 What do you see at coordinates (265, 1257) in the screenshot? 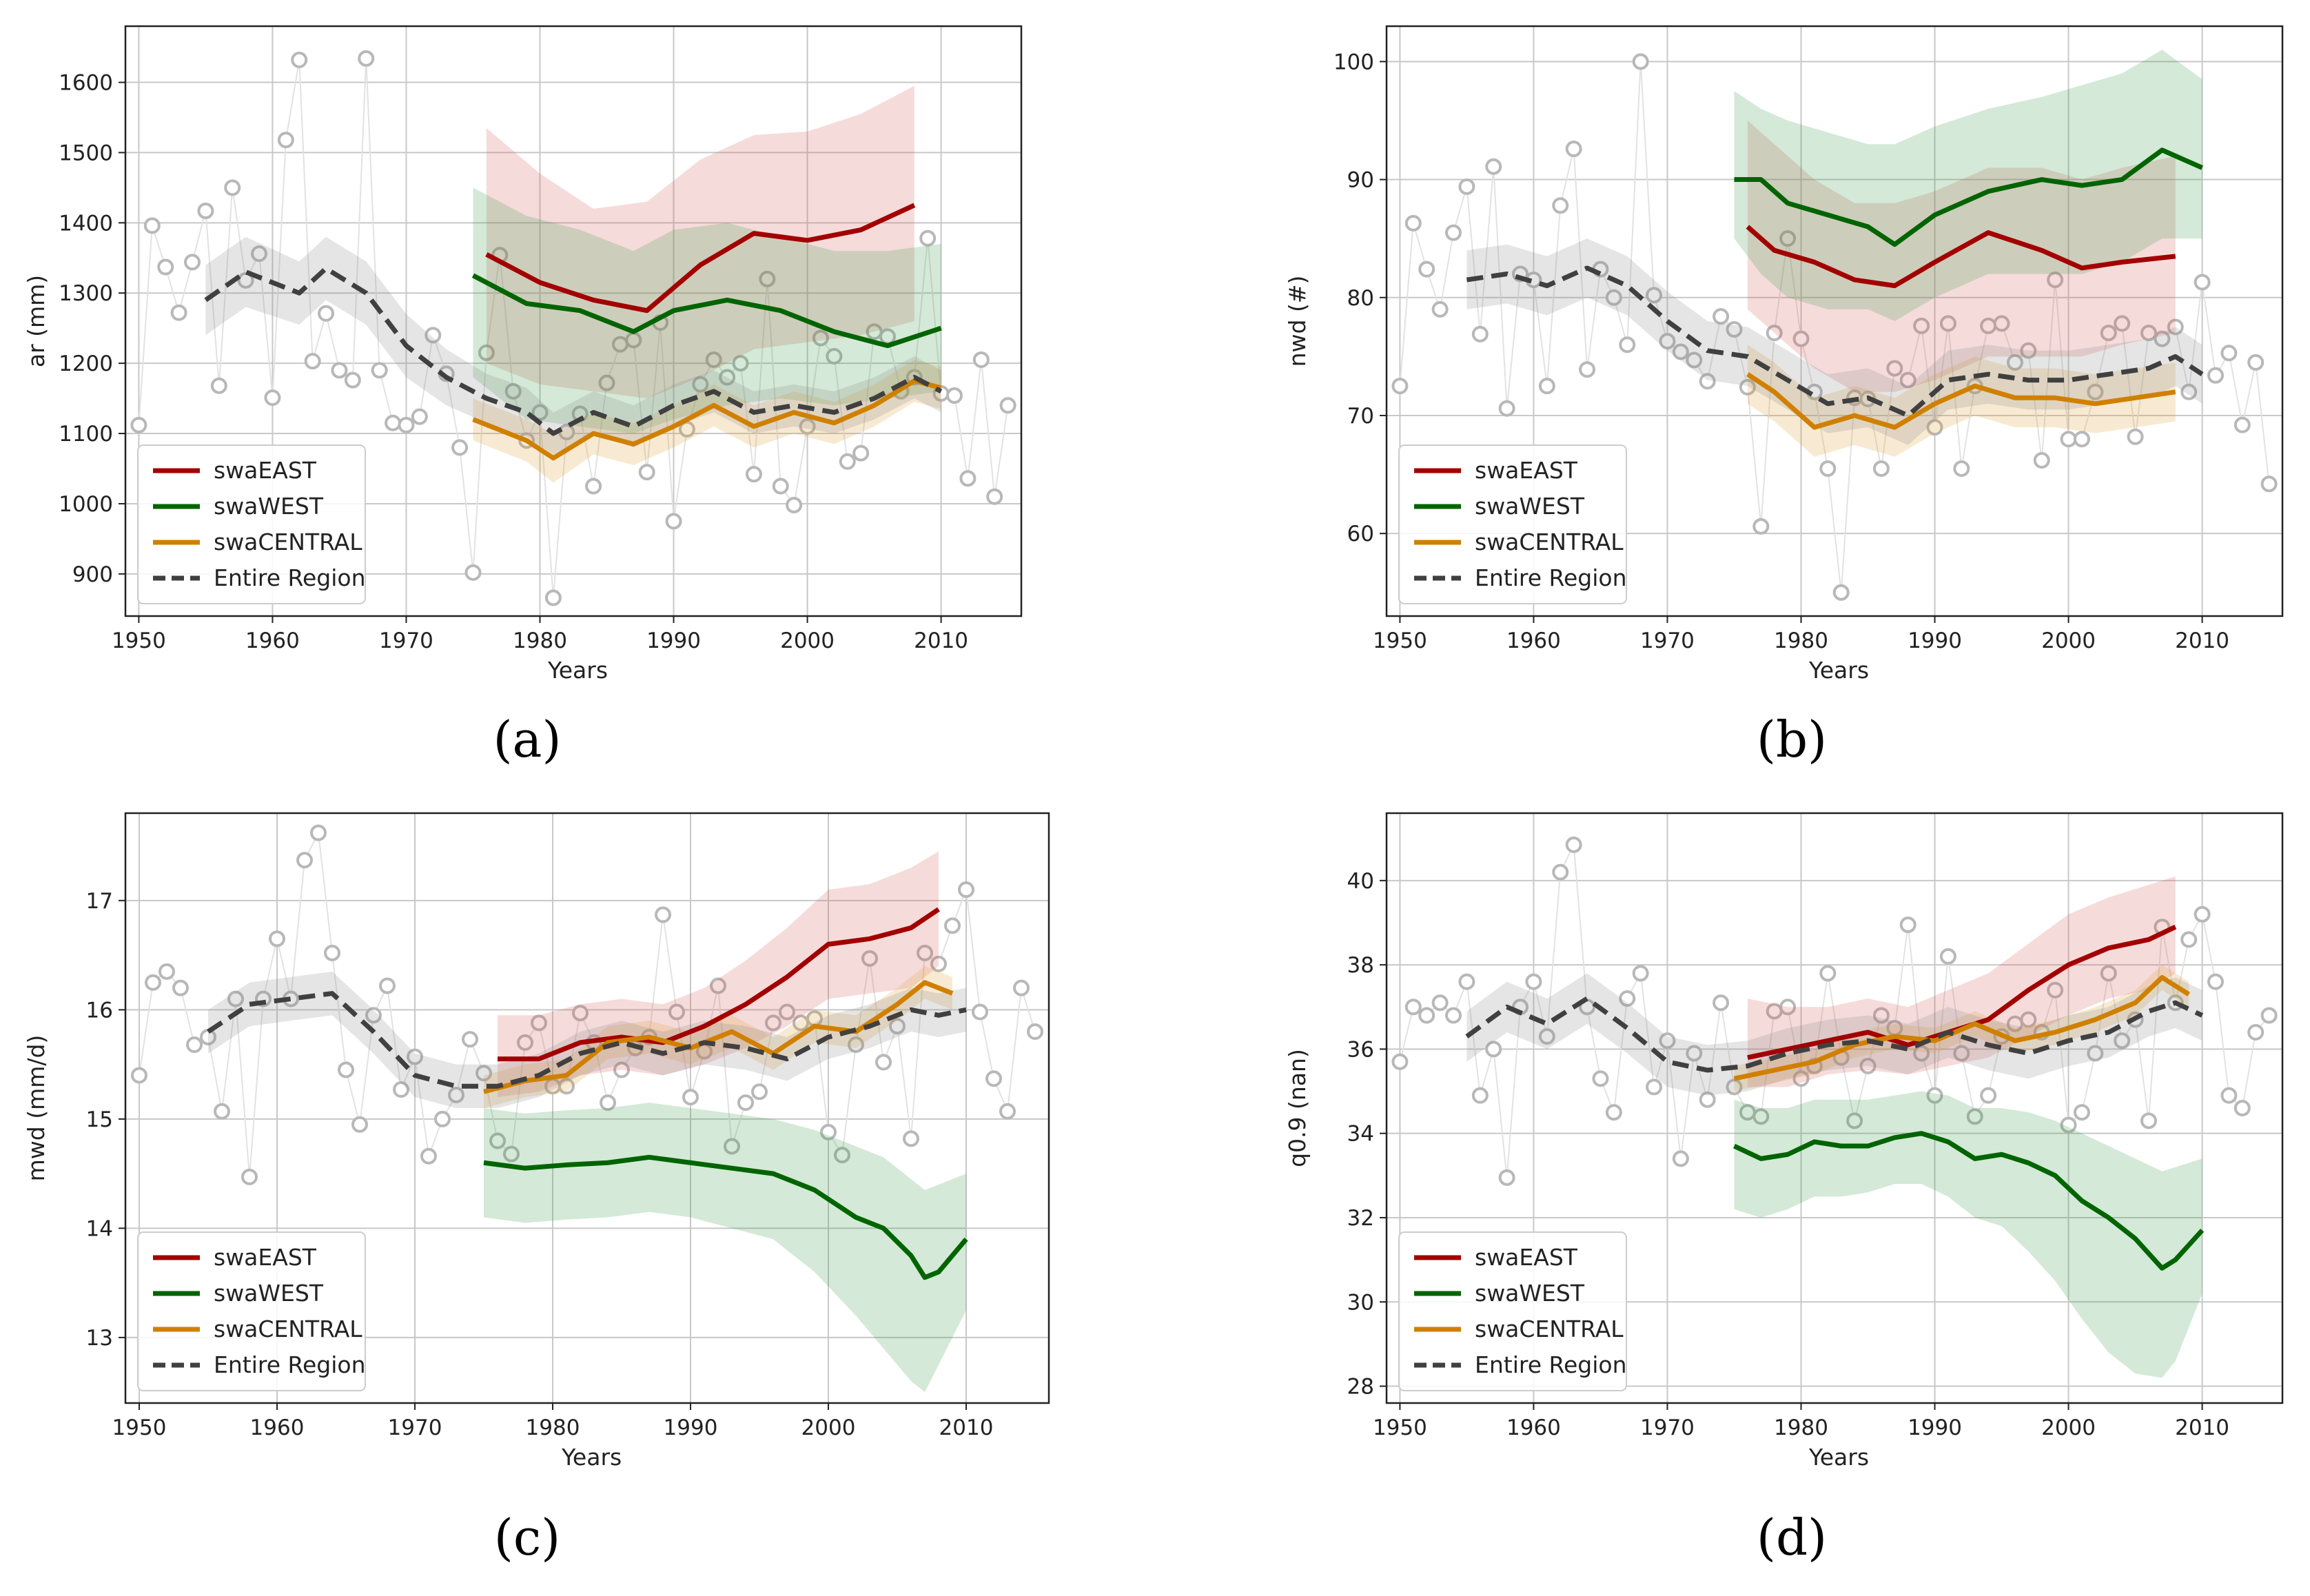
I see `chart-c-legend-label-swaeast: swaEAST` at bounding box center [265, 1257].